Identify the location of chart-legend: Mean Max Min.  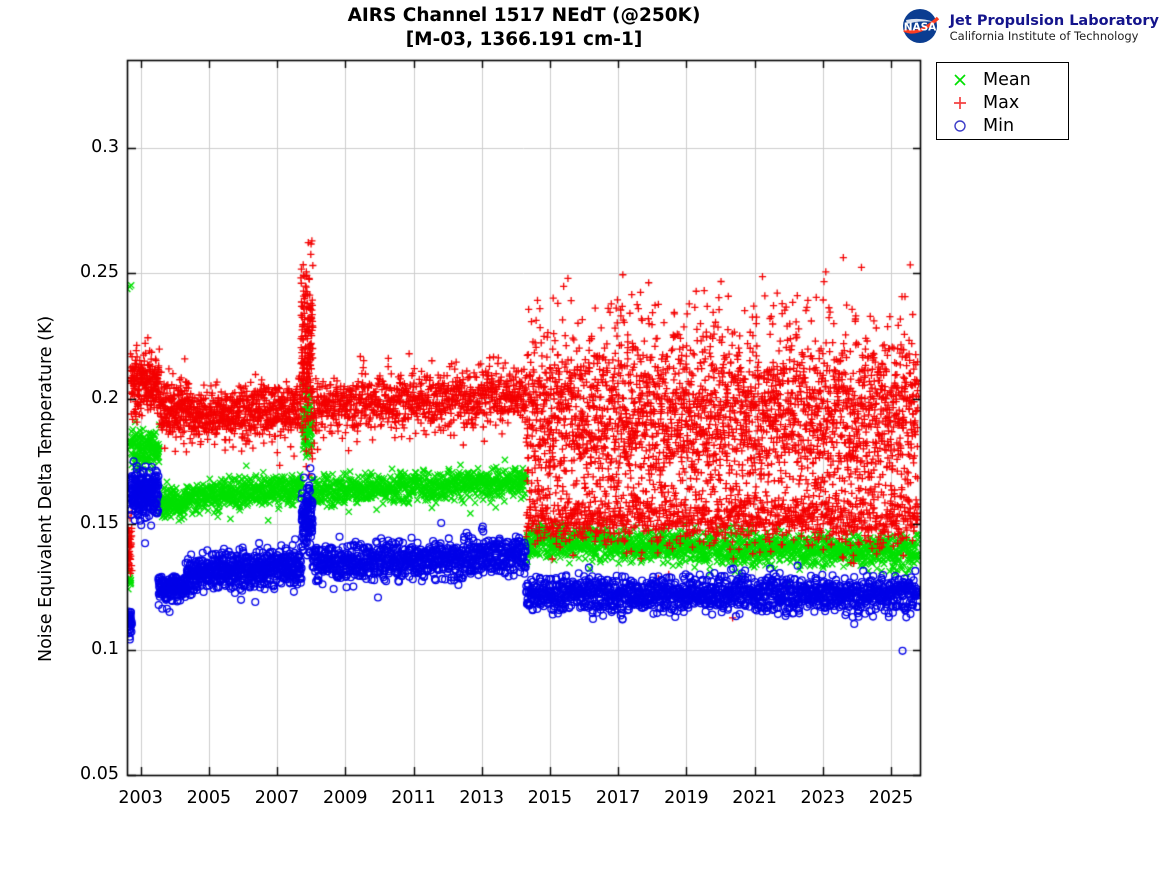
(1002, 101).